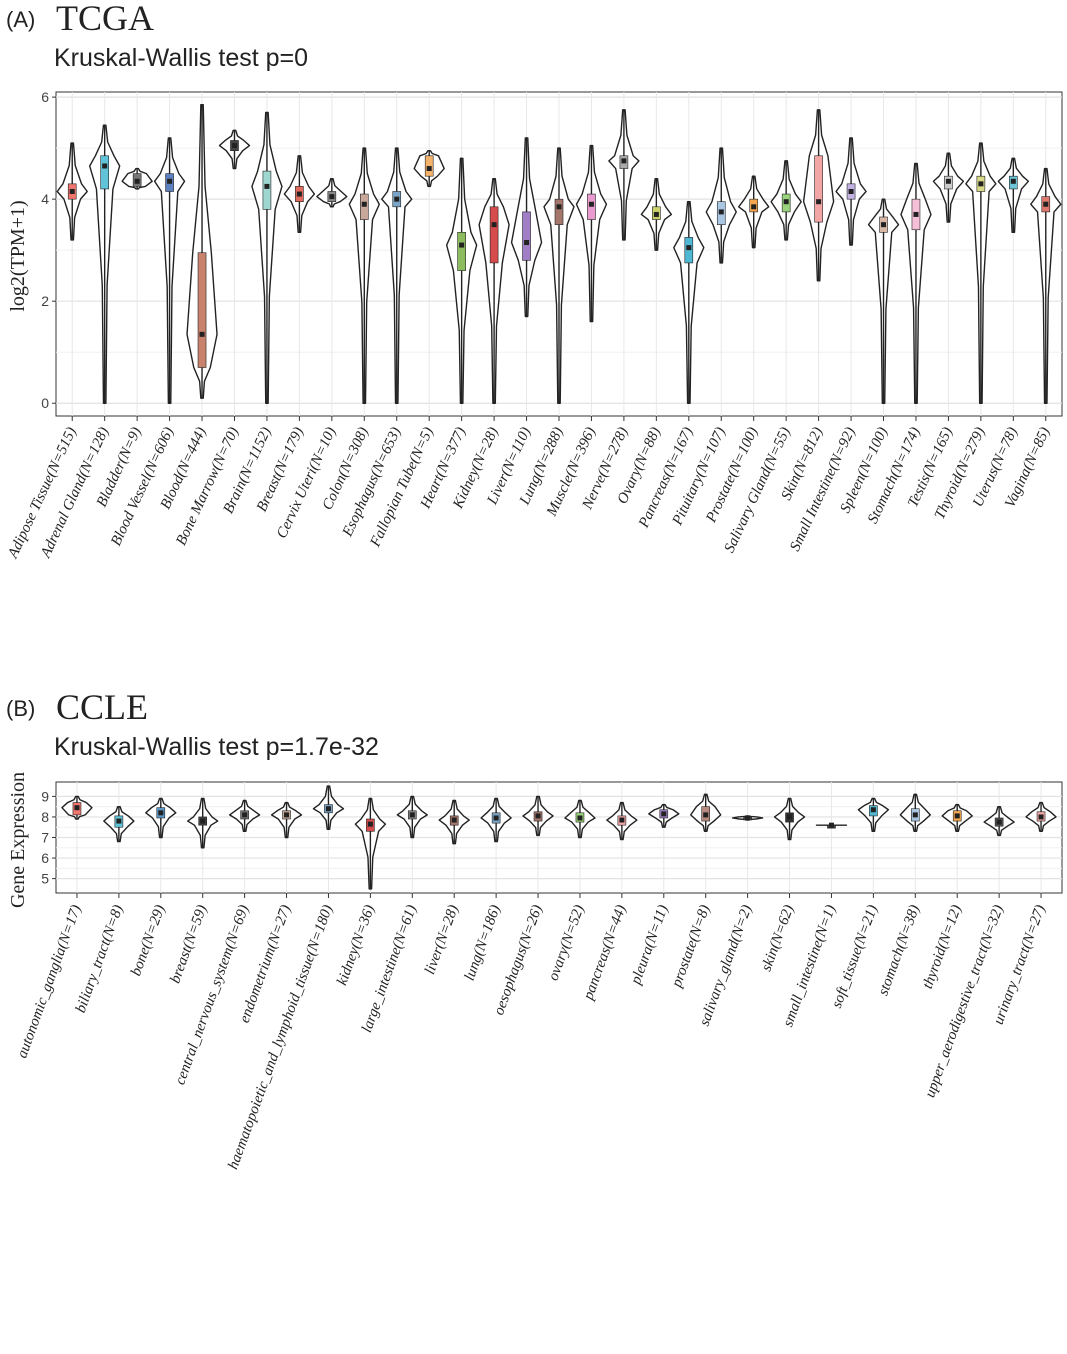 The image size is (1067, 1354). What do you see at coordinates (356, 945) in the screenshot?
I see `x-tick-label: kidney(N=36)` at bounding box center [356, 945].